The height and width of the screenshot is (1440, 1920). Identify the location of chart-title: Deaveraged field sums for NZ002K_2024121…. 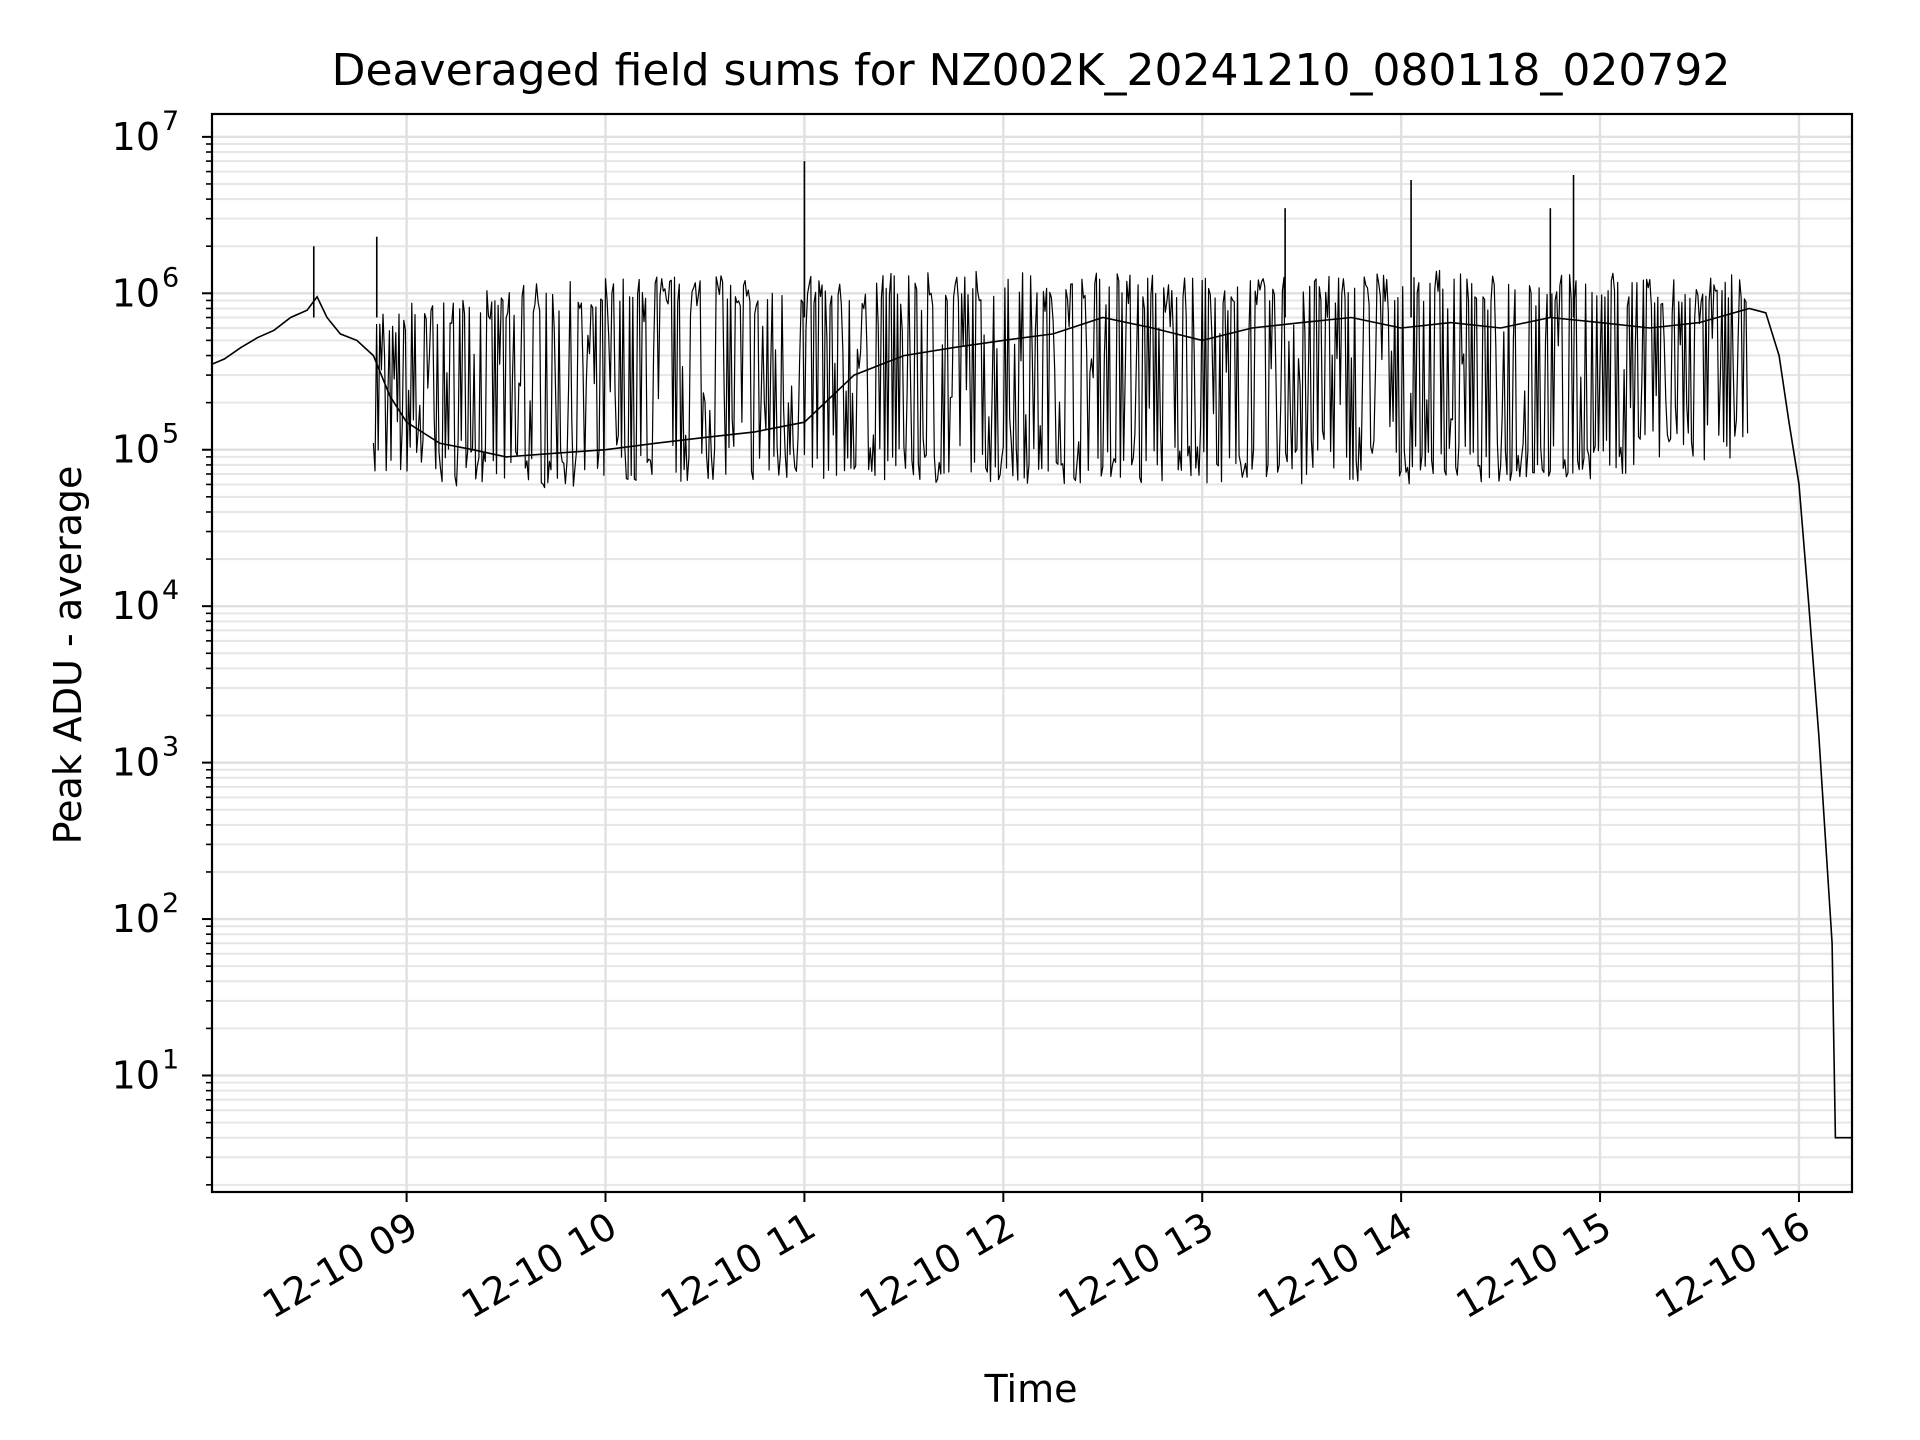
(1031, 70).